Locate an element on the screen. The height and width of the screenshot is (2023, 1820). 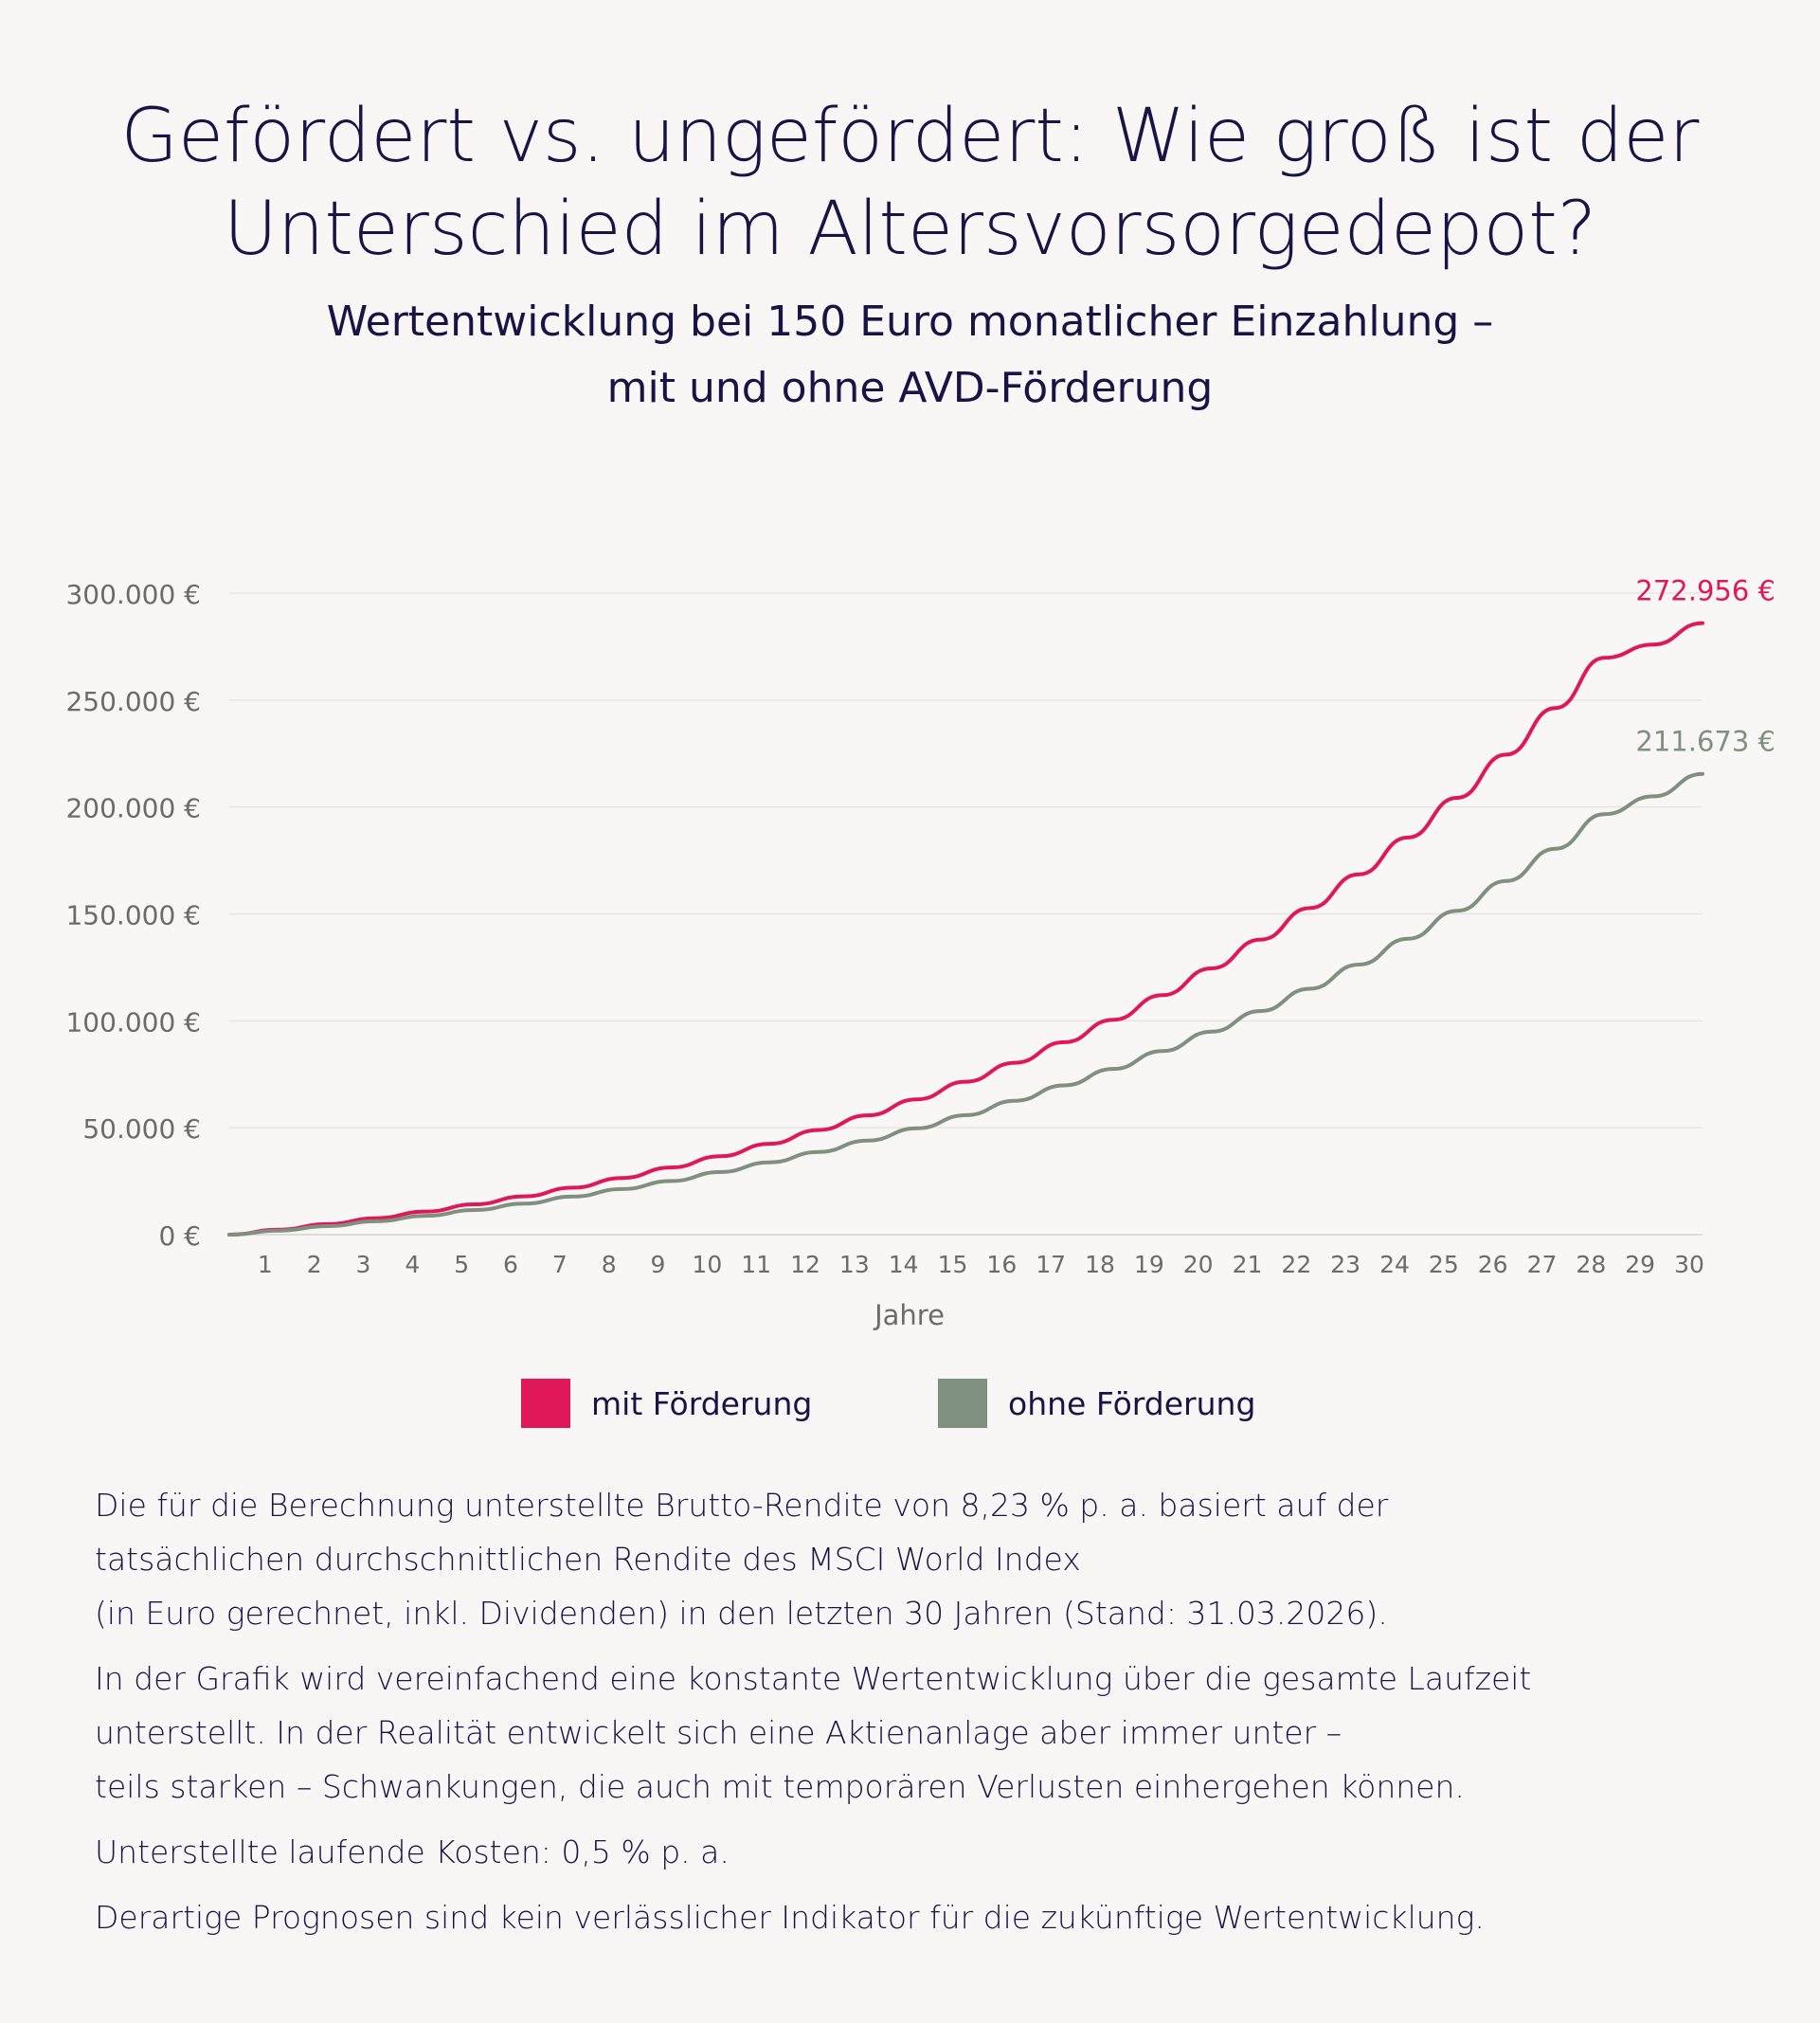
chart-title-line-2: Unterschied im Altersvorsorgedepot? is located at coordinates (910, 229).